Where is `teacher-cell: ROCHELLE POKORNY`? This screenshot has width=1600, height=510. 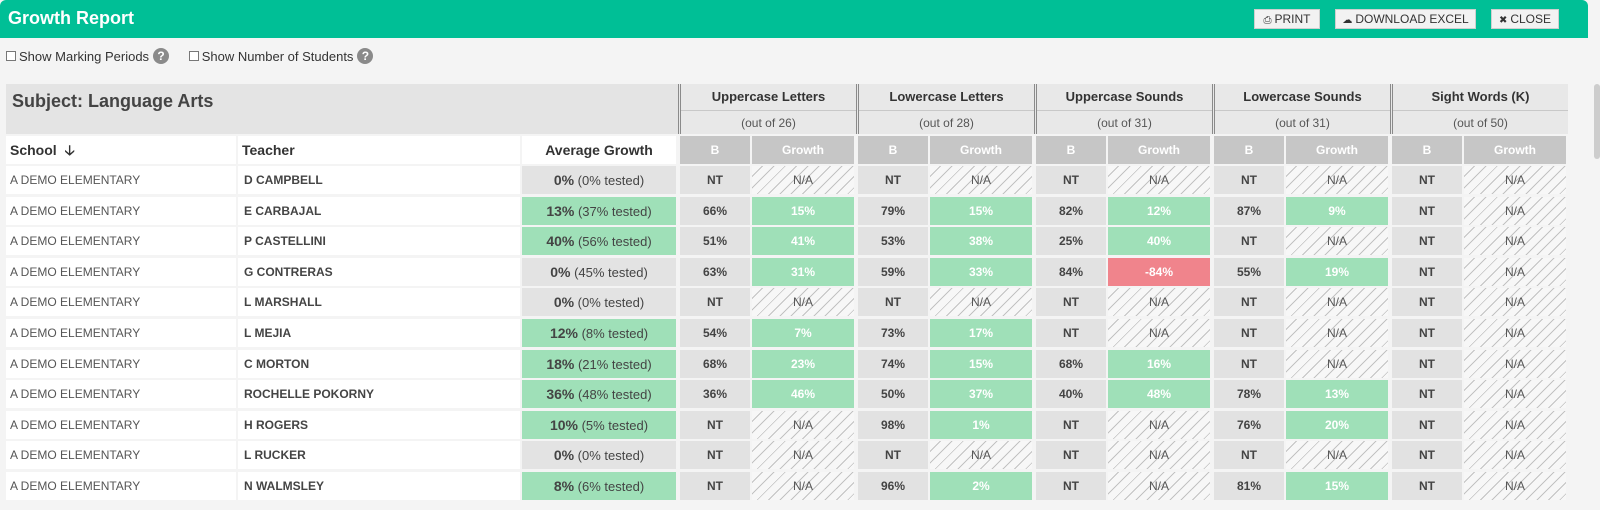
teacher-cell: ROCHELLE POKORNY is located at coordinates (379, 394).